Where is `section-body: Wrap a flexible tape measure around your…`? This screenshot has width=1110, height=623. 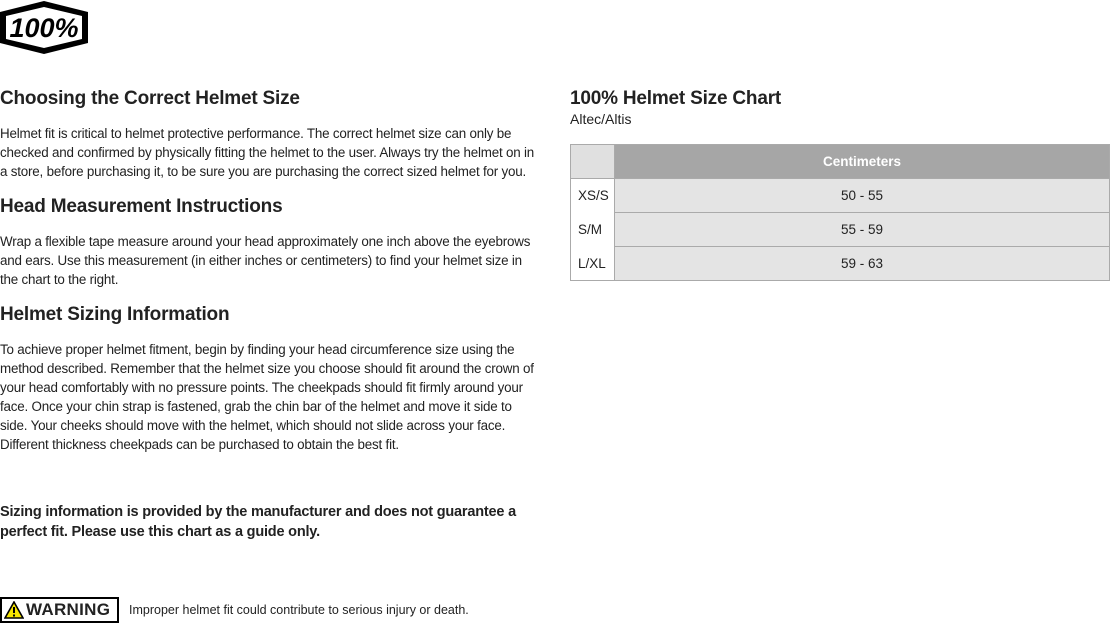 section-body: Wrap a flexible tape measure around your… is located at coordinates (265, 260).